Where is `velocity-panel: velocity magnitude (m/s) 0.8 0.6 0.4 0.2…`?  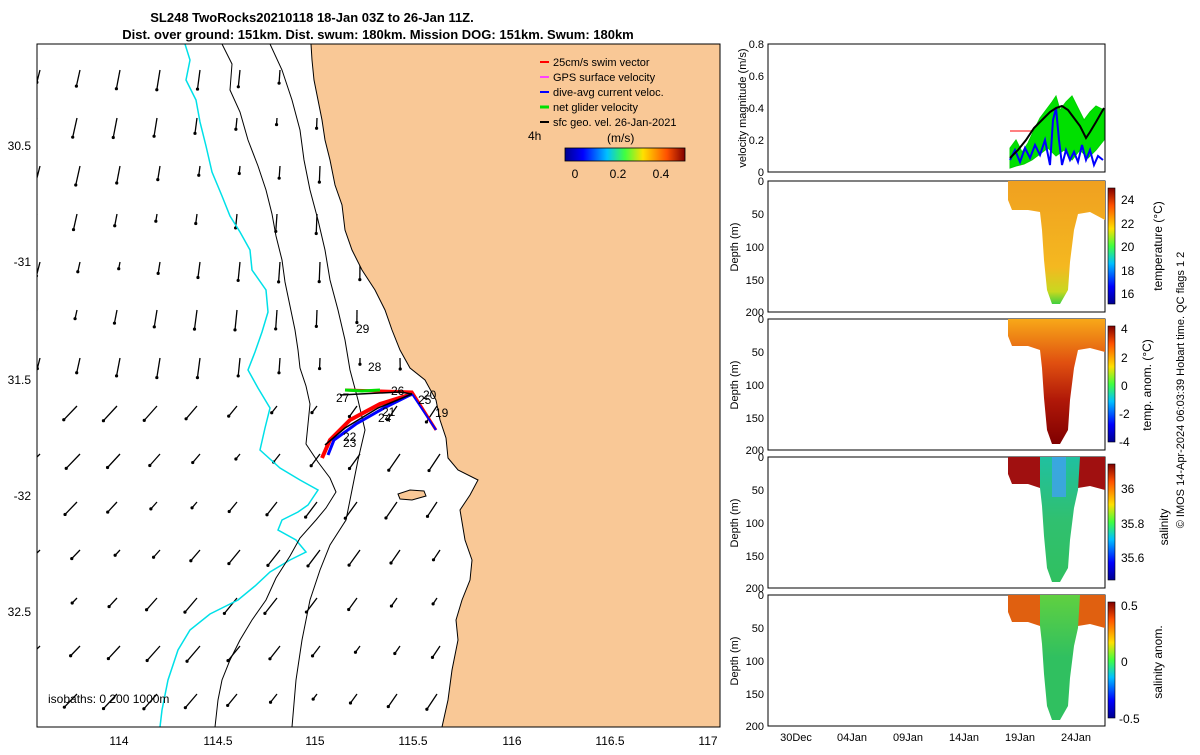
velocity-panel: velocity magnitude (m/s) 0.8 0.6 0.4 0.2… is located at coordinates (921, 109).